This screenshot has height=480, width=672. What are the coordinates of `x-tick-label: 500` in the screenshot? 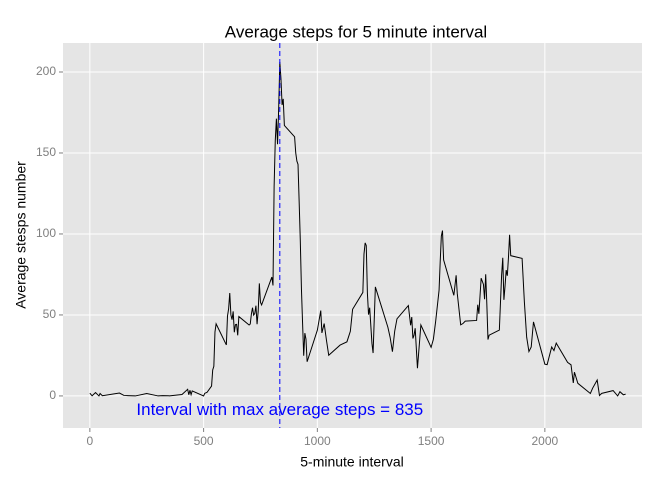 It's located at (204, 441).